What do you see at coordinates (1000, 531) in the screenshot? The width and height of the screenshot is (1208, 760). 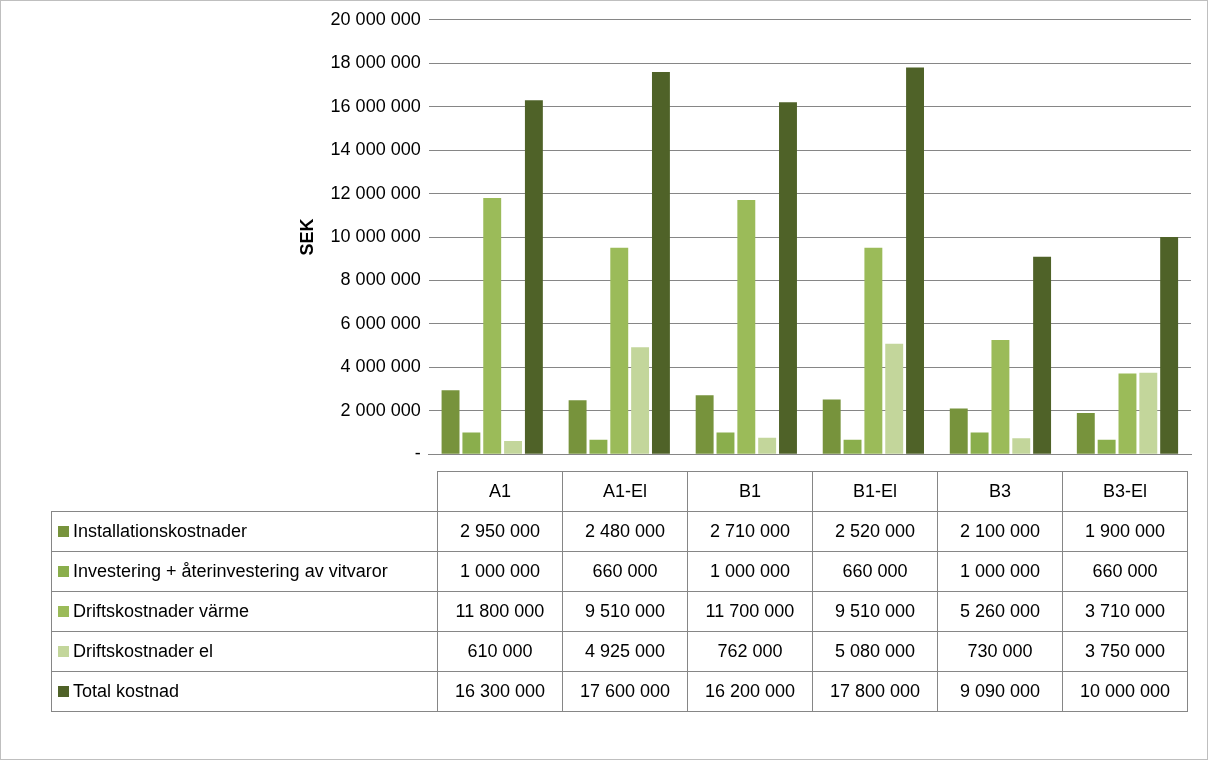 I see `data-label: 2 100 000` at bounding box center [1000, 531].